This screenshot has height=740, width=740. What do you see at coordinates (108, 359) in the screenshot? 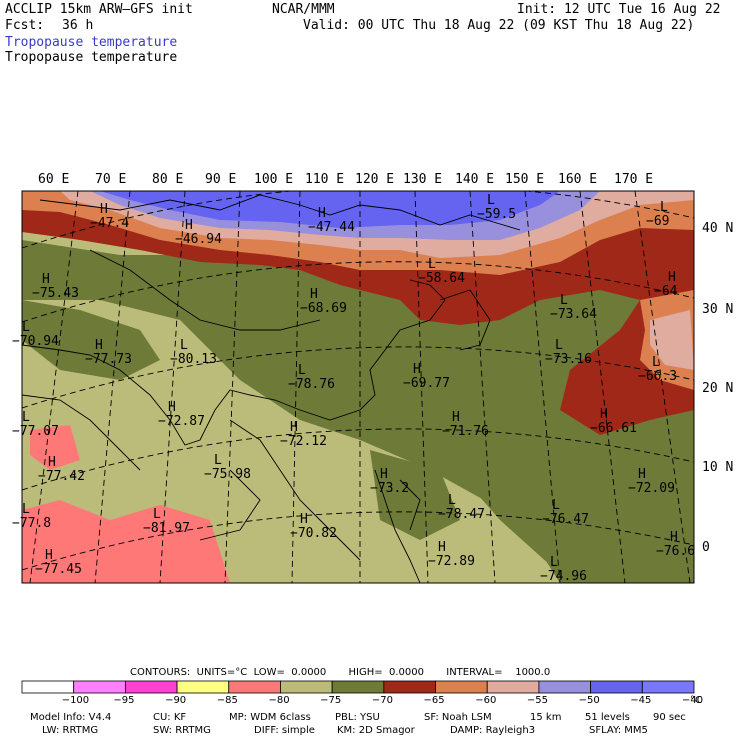
I see `extremum-value: −77.73` at bounding box center [108, 359].